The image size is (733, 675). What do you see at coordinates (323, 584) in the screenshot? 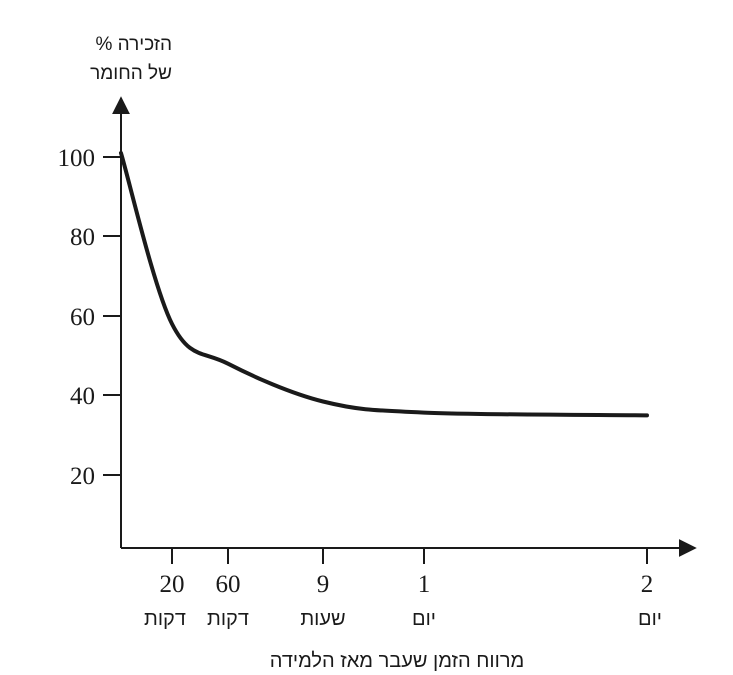
I see `x-tick-value: 9` at bounding box center [323, 584].